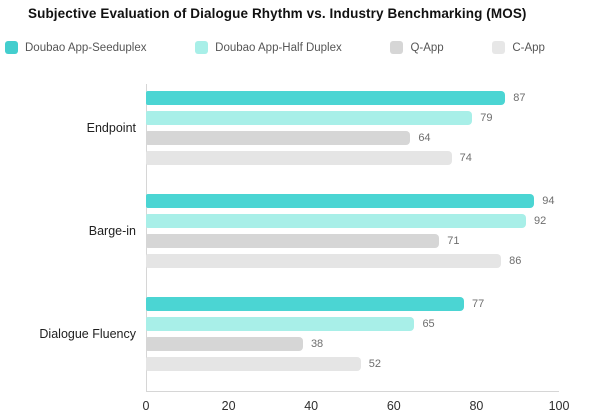 This screenshot has height=420, width=600. What do you see at coordinates (352, 344) in the screenshot?
I see `bar-row: 38` at bounding box center [352, 344].